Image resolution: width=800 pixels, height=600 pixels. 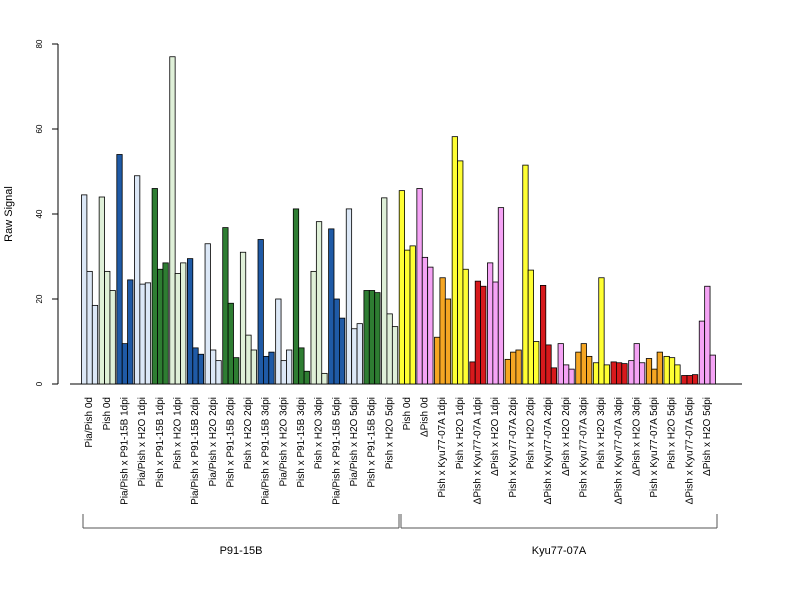 What do you see at coordinates (195, 451) in the screenshot?
I see `x-category-label: Pia/Pish x P91-15B 2dpi` at bounding box center [195, 451].